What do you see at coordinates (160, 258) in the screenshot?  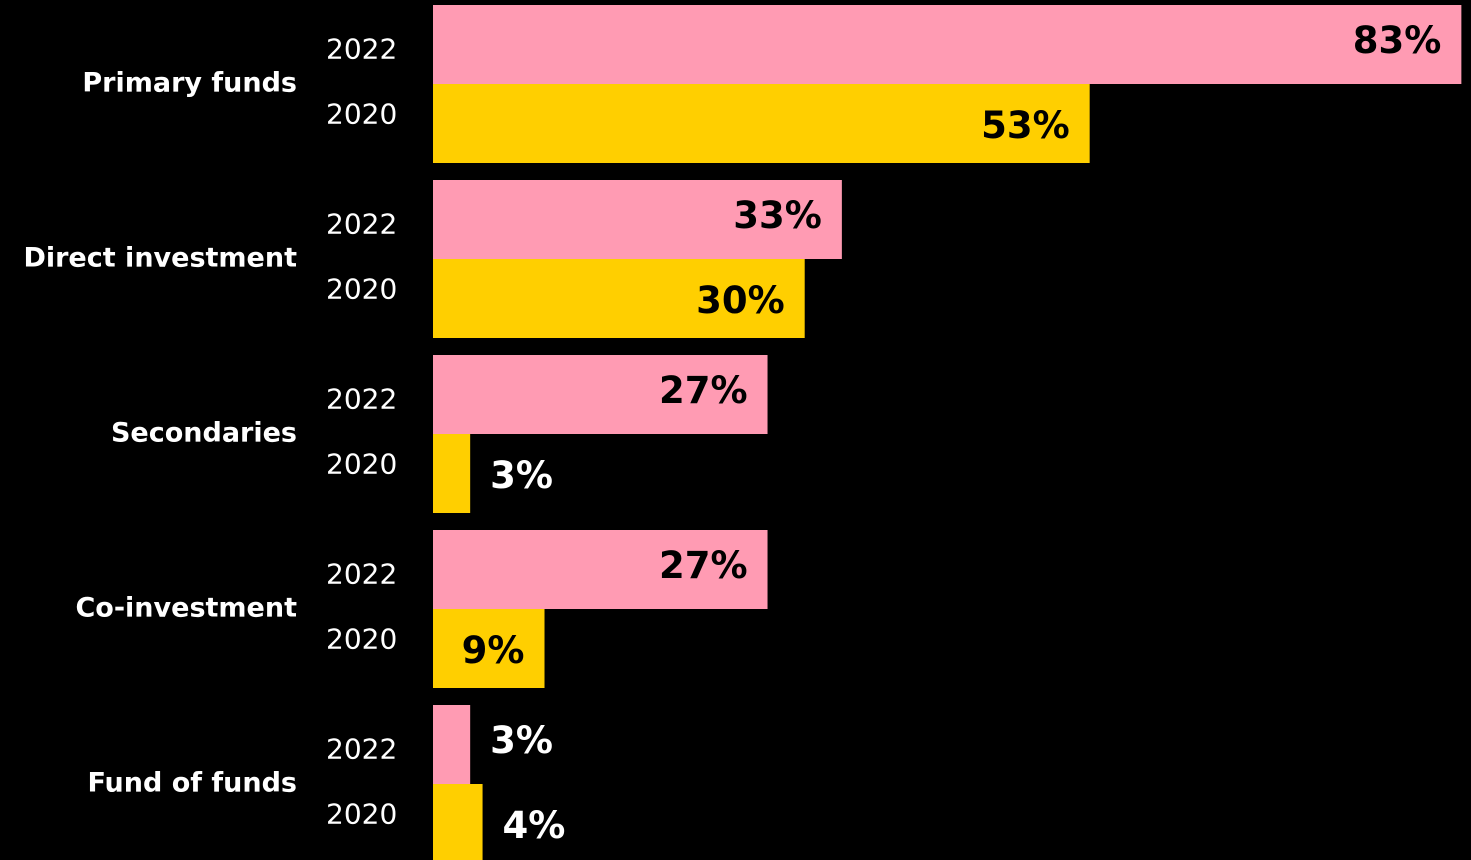 I see `category-label: Direct investment` at bounding box center [160, 258].